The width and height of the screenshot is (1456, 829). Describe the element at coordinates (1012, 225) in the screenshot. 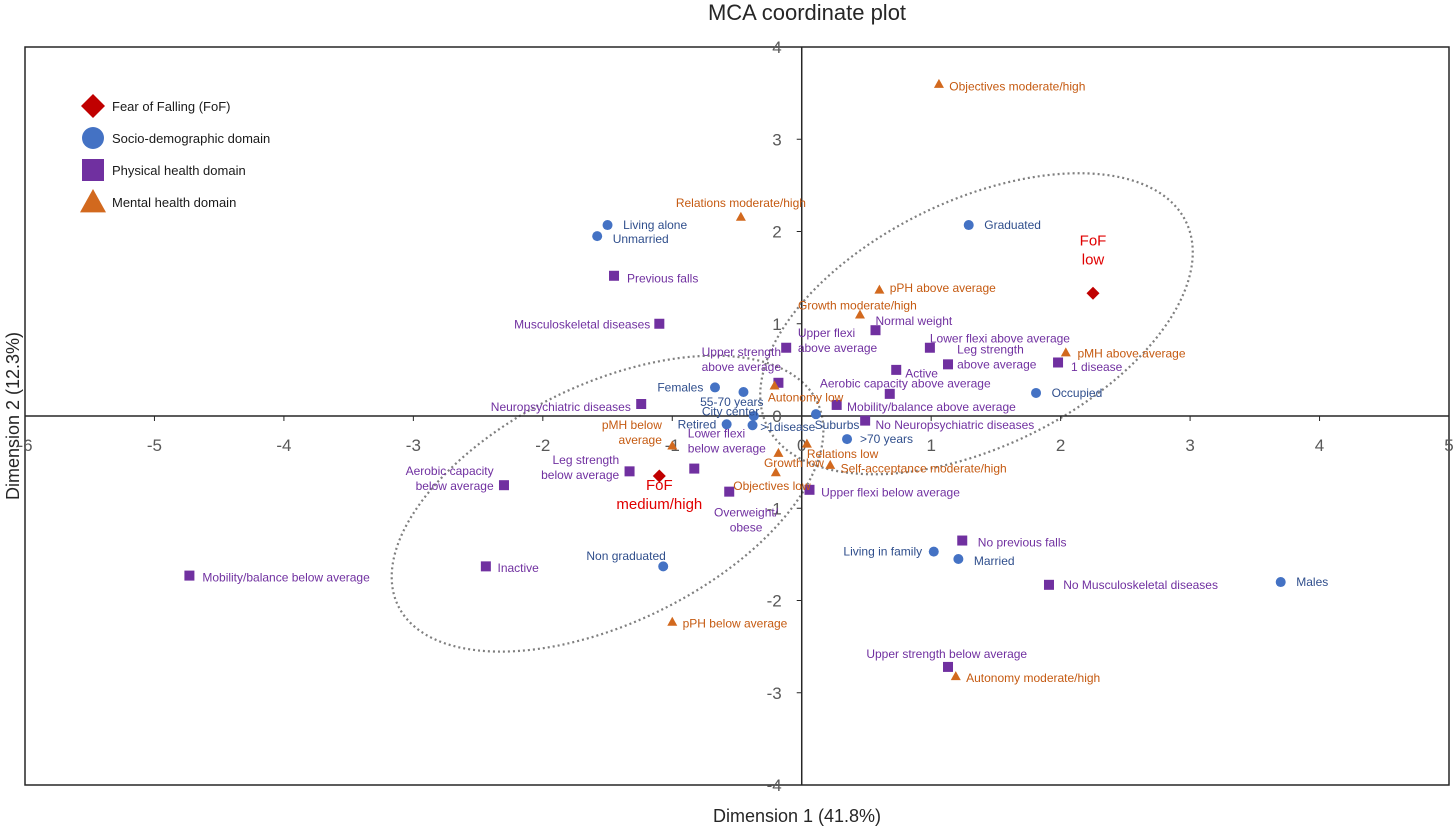

I see `label-line: Graduated` at that location.